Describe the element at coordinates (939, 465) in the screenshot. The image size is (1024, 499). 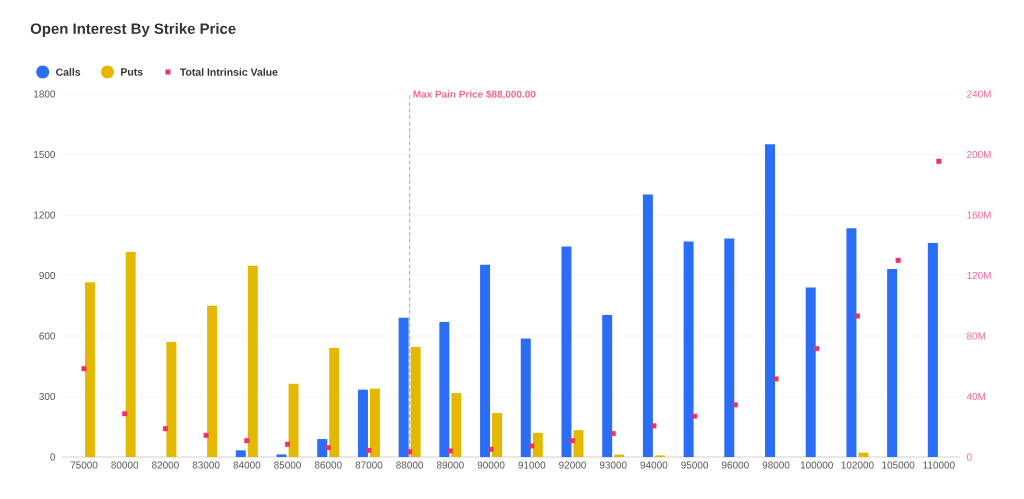
I see `x-tick-label: 110000` at that location.